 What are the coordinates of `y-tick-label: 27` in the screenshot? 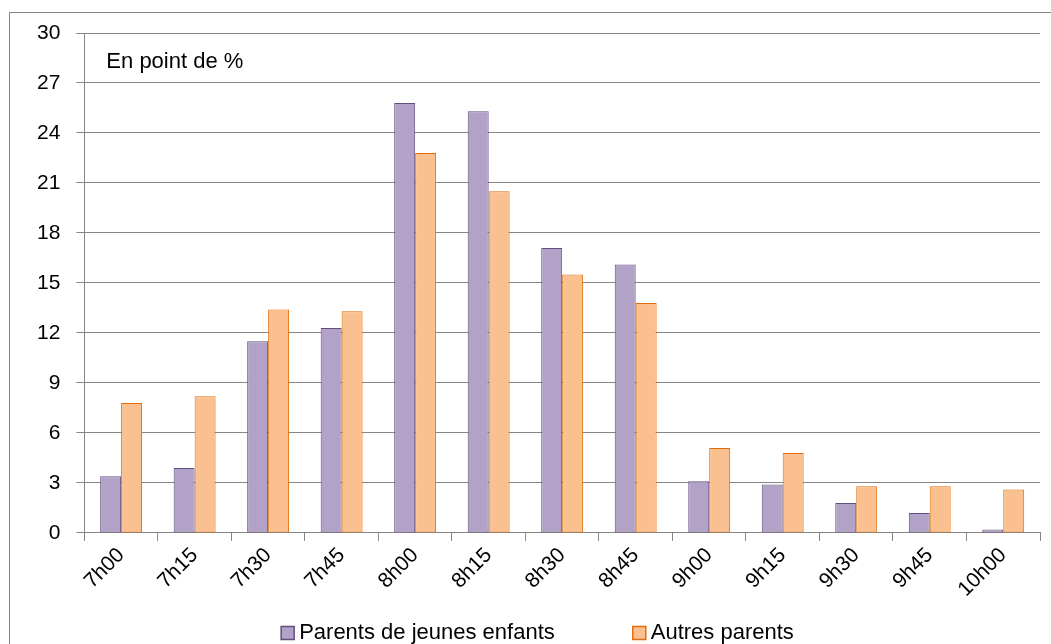 It's located at (49, 81).